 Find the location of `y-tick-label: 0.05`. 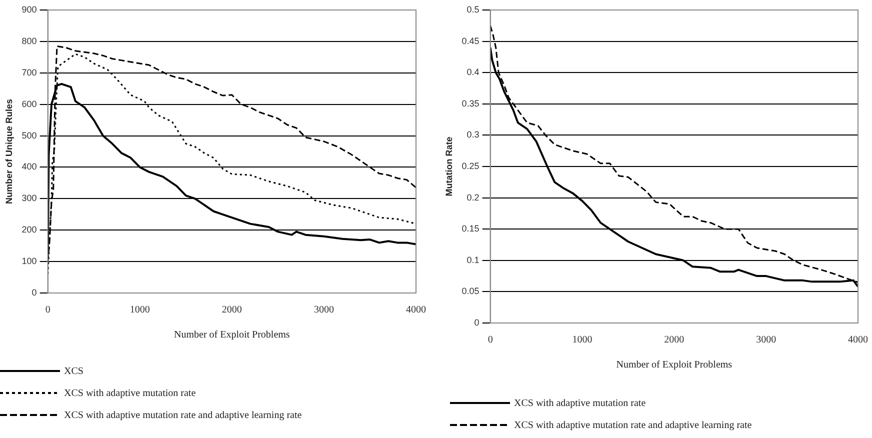

y-tick-label: 0.05 is located at coordinates (471, 291).